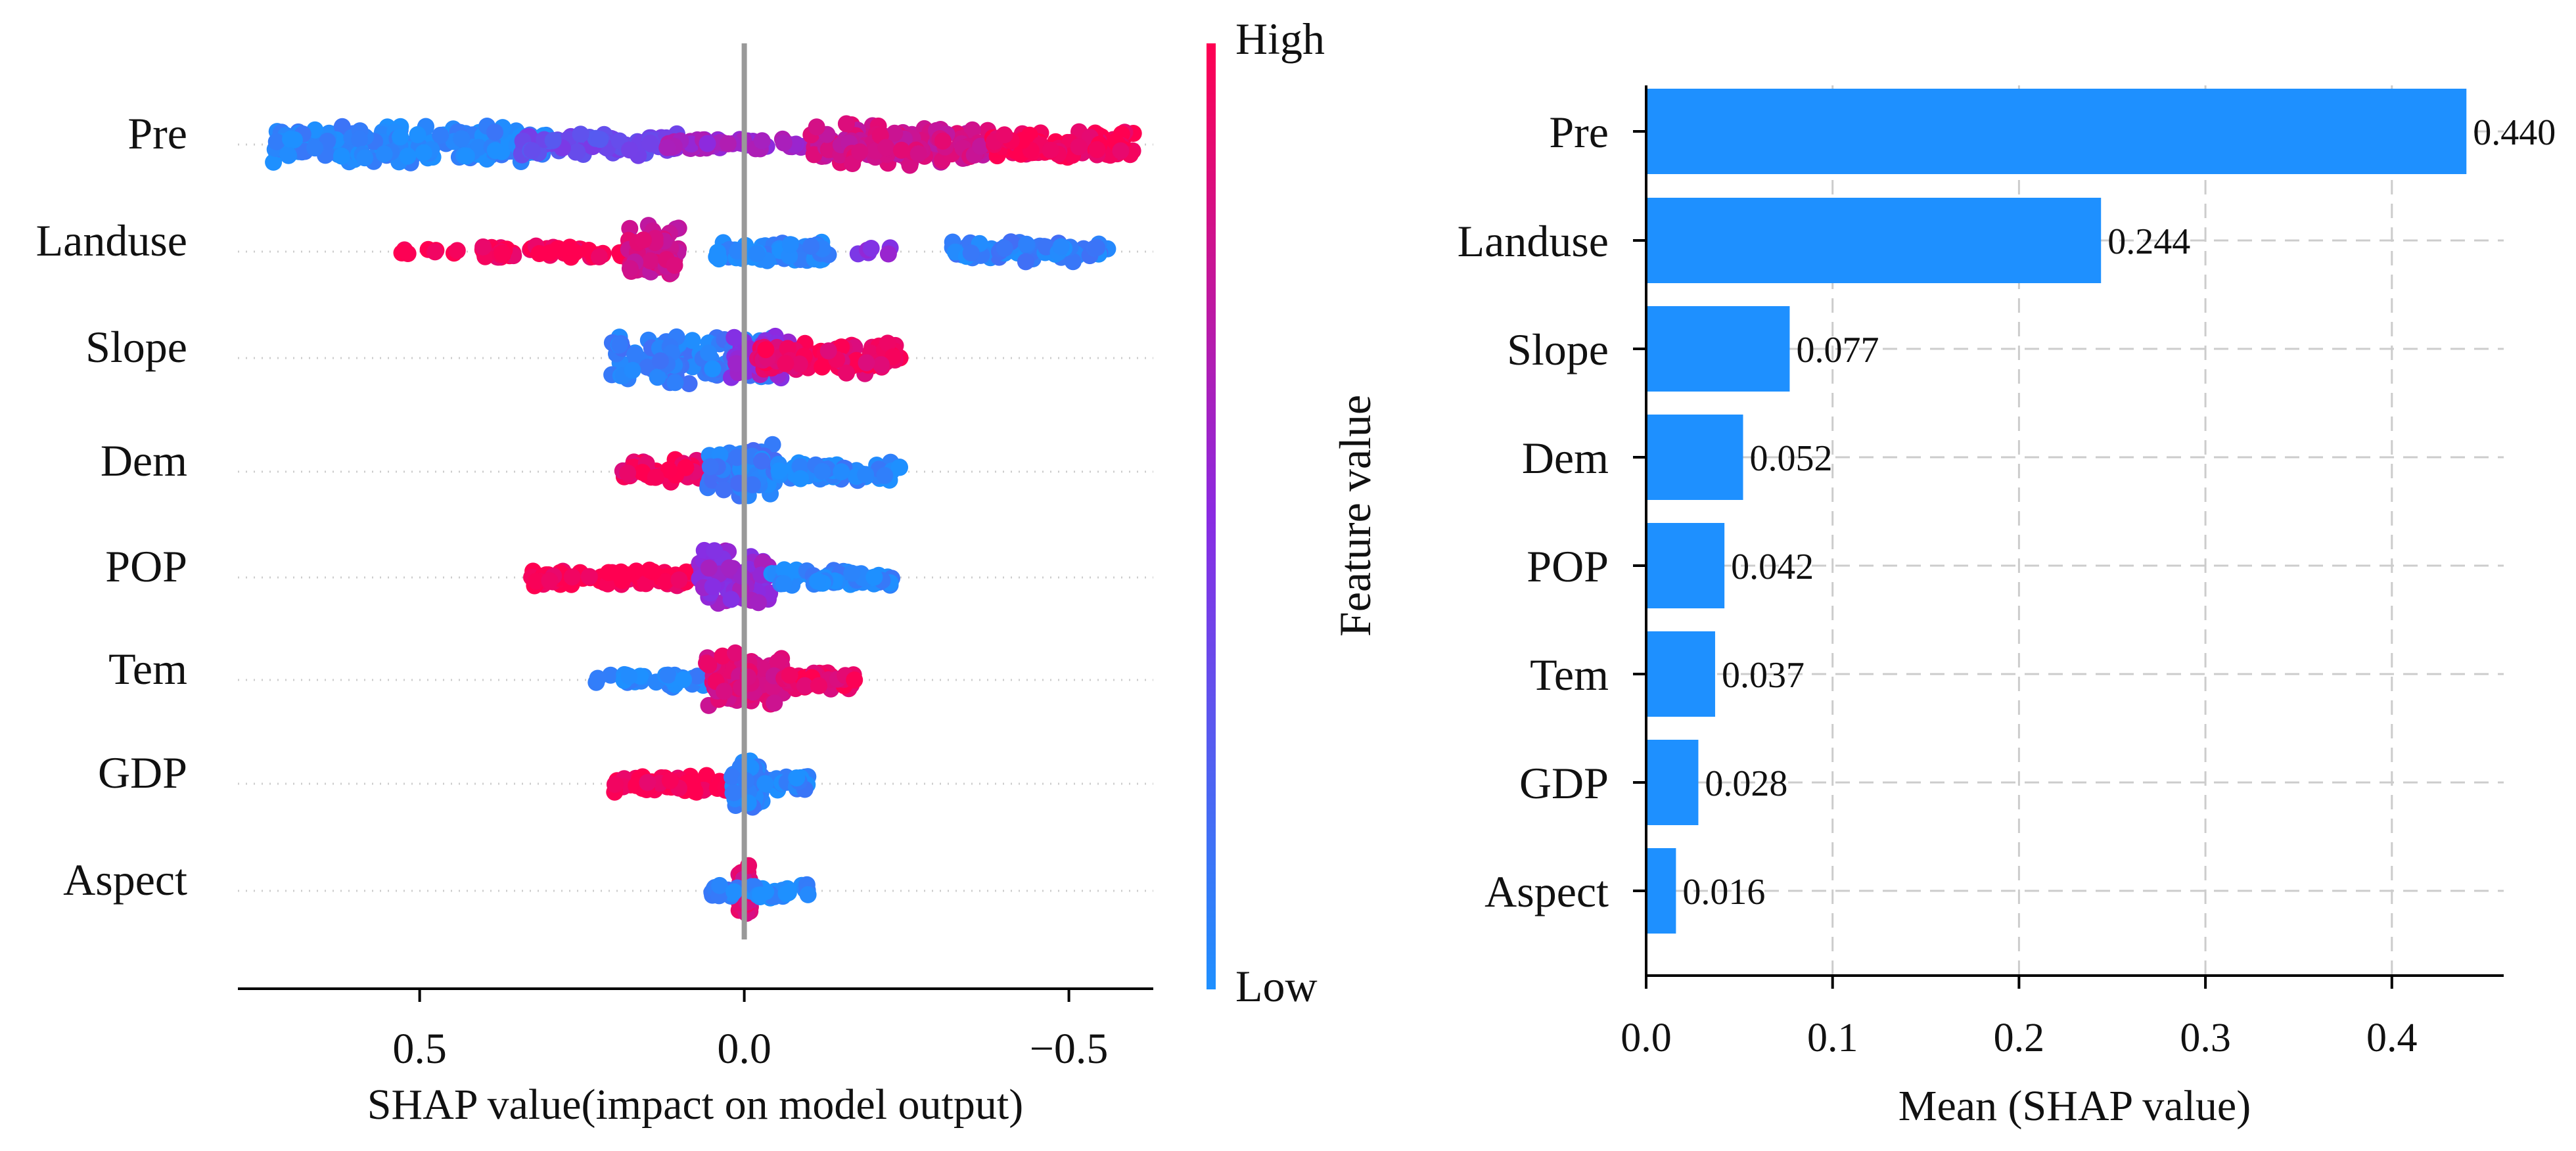  Describe the element at coordinates (1277, 986) in the screenshot. I see `colorbar-low-label: Low` at that location.